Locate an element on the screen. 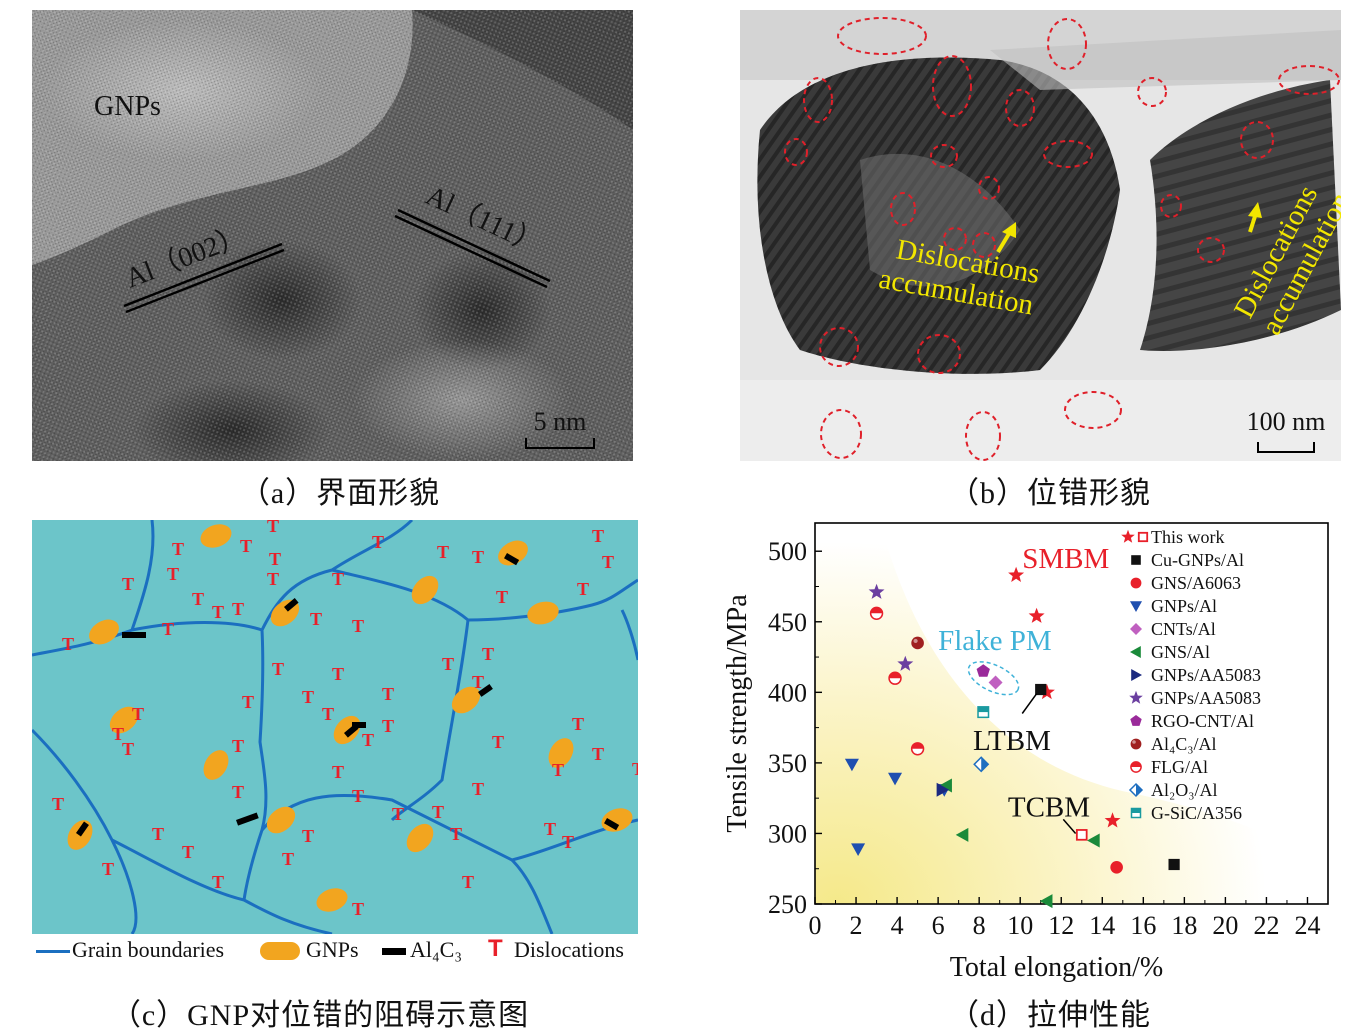 This screenshot has width=1359, height=1034. y-axis-label: Tensile strength/MPa is located at coordinates (737, 713).